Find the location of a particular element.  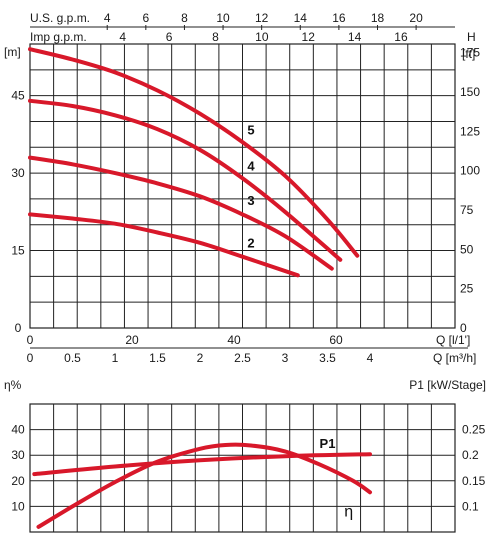

eff-y-left-tick-20: 20 is located at coordinates (18, 481).